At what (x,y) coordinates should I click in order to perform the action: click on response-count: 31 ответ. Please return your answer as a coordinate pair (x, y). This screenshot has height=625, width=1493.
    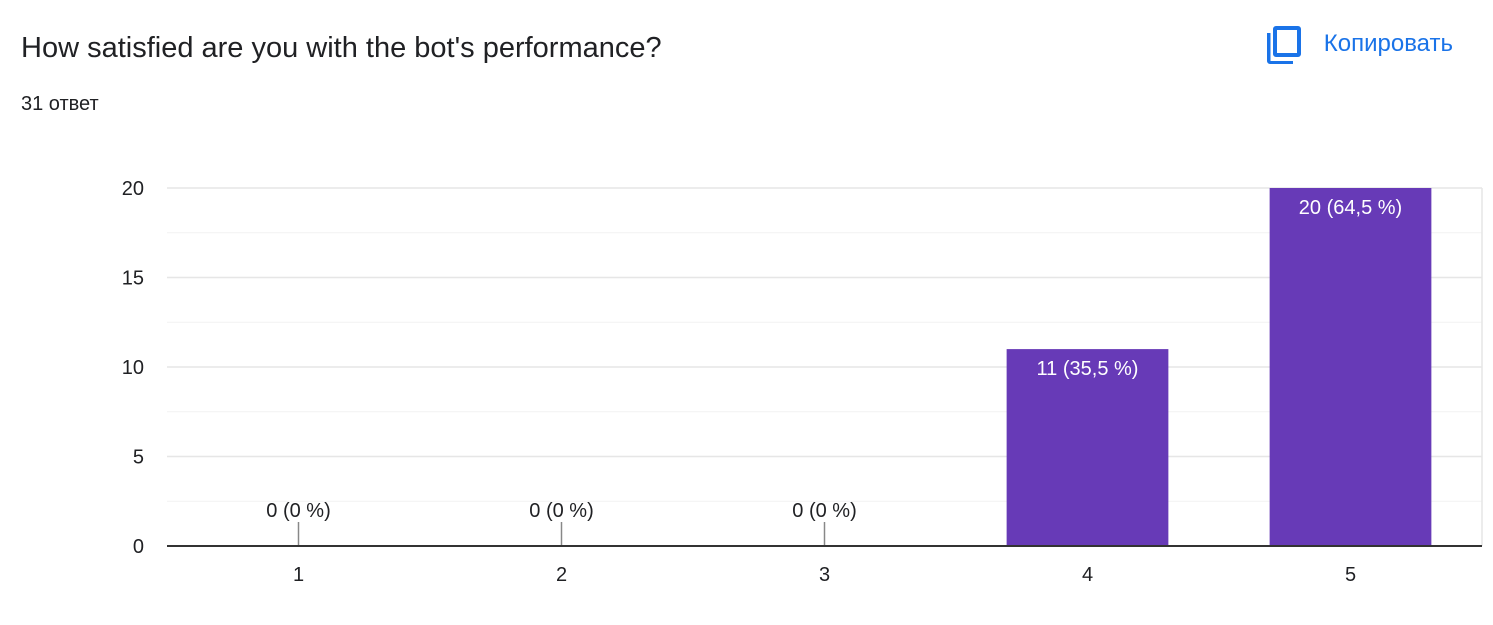
    Looking at the image, I should click on (60, 104).